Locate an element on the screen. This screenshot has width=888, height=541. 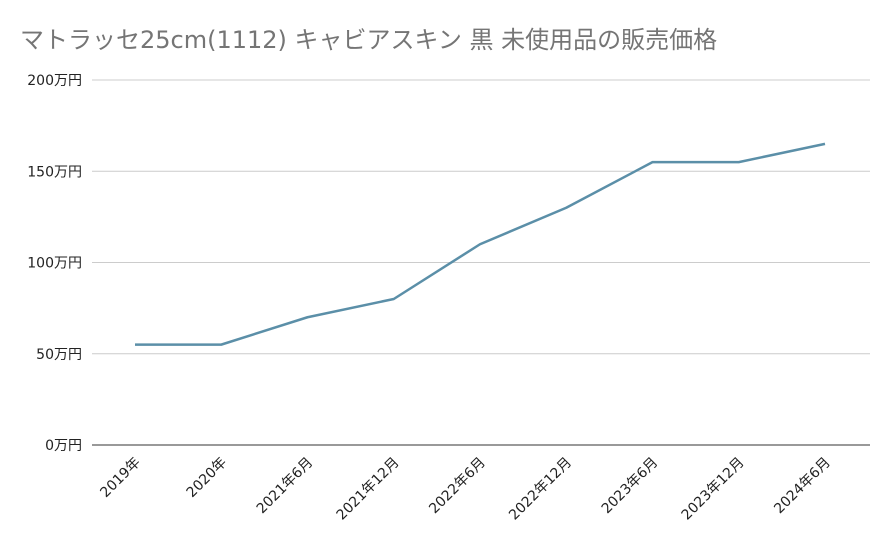
x-tick-label: 2024年6月 is located at coordinates (802, 486).